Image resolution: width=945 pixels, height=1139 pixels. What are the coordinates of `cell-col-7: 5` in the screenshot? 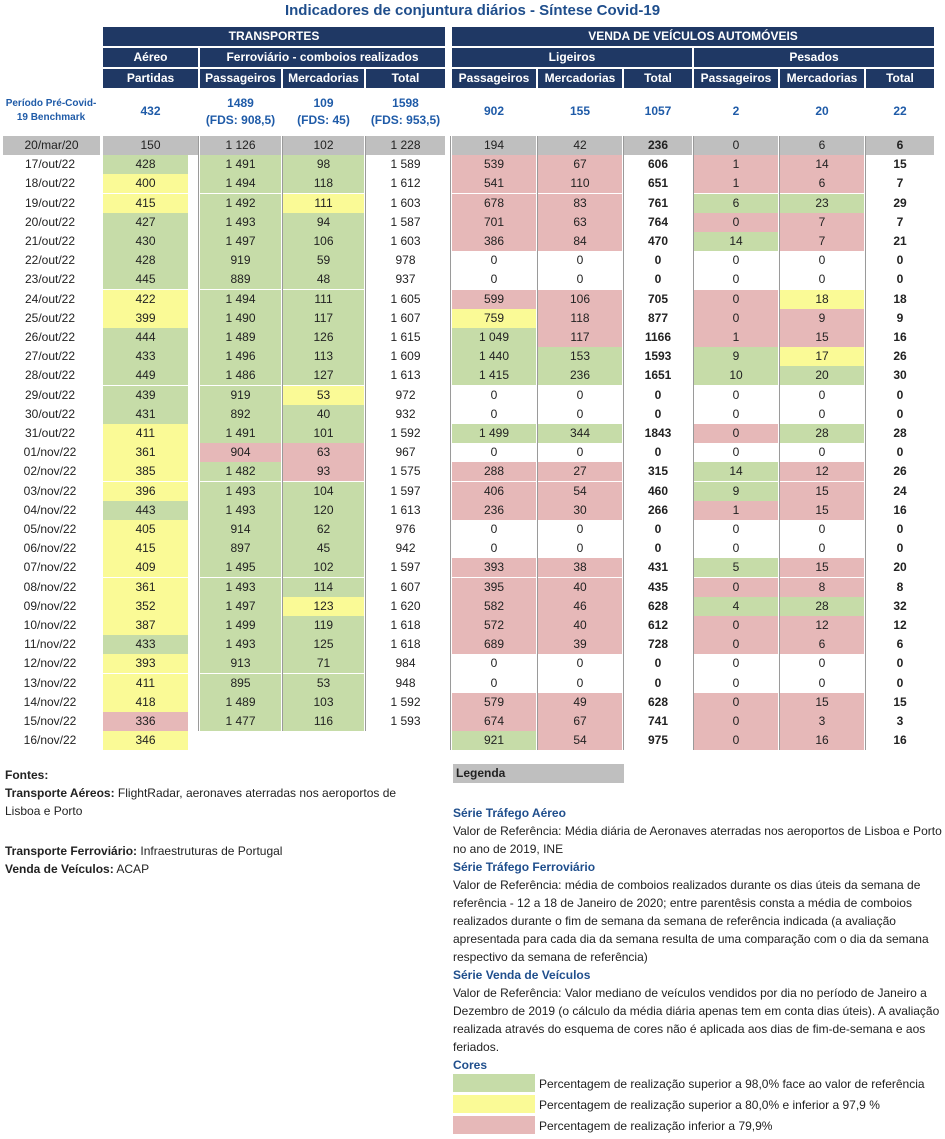 It's located at (736, 568).